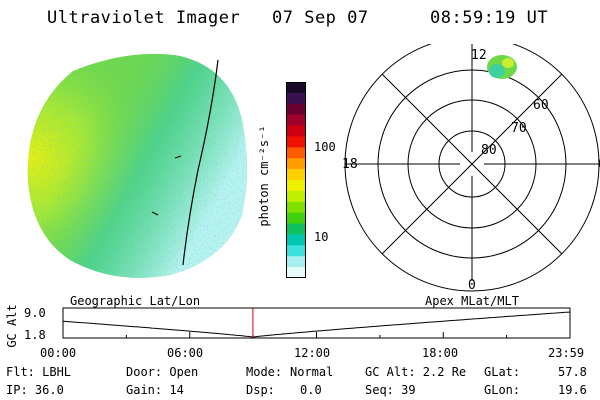 Image resolution: width=600 pixels, height=400 pixels. I want to click on altitude-curve, so click(316, 324).